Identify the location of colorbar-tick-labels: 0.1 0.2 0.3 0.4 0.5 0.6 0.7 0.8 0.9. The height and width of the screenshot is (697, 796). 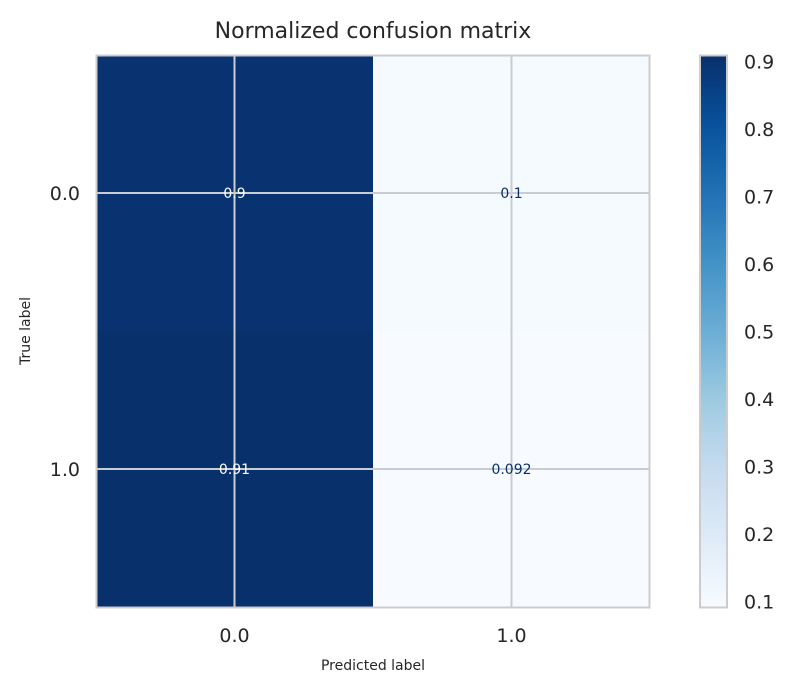
(759, 333).